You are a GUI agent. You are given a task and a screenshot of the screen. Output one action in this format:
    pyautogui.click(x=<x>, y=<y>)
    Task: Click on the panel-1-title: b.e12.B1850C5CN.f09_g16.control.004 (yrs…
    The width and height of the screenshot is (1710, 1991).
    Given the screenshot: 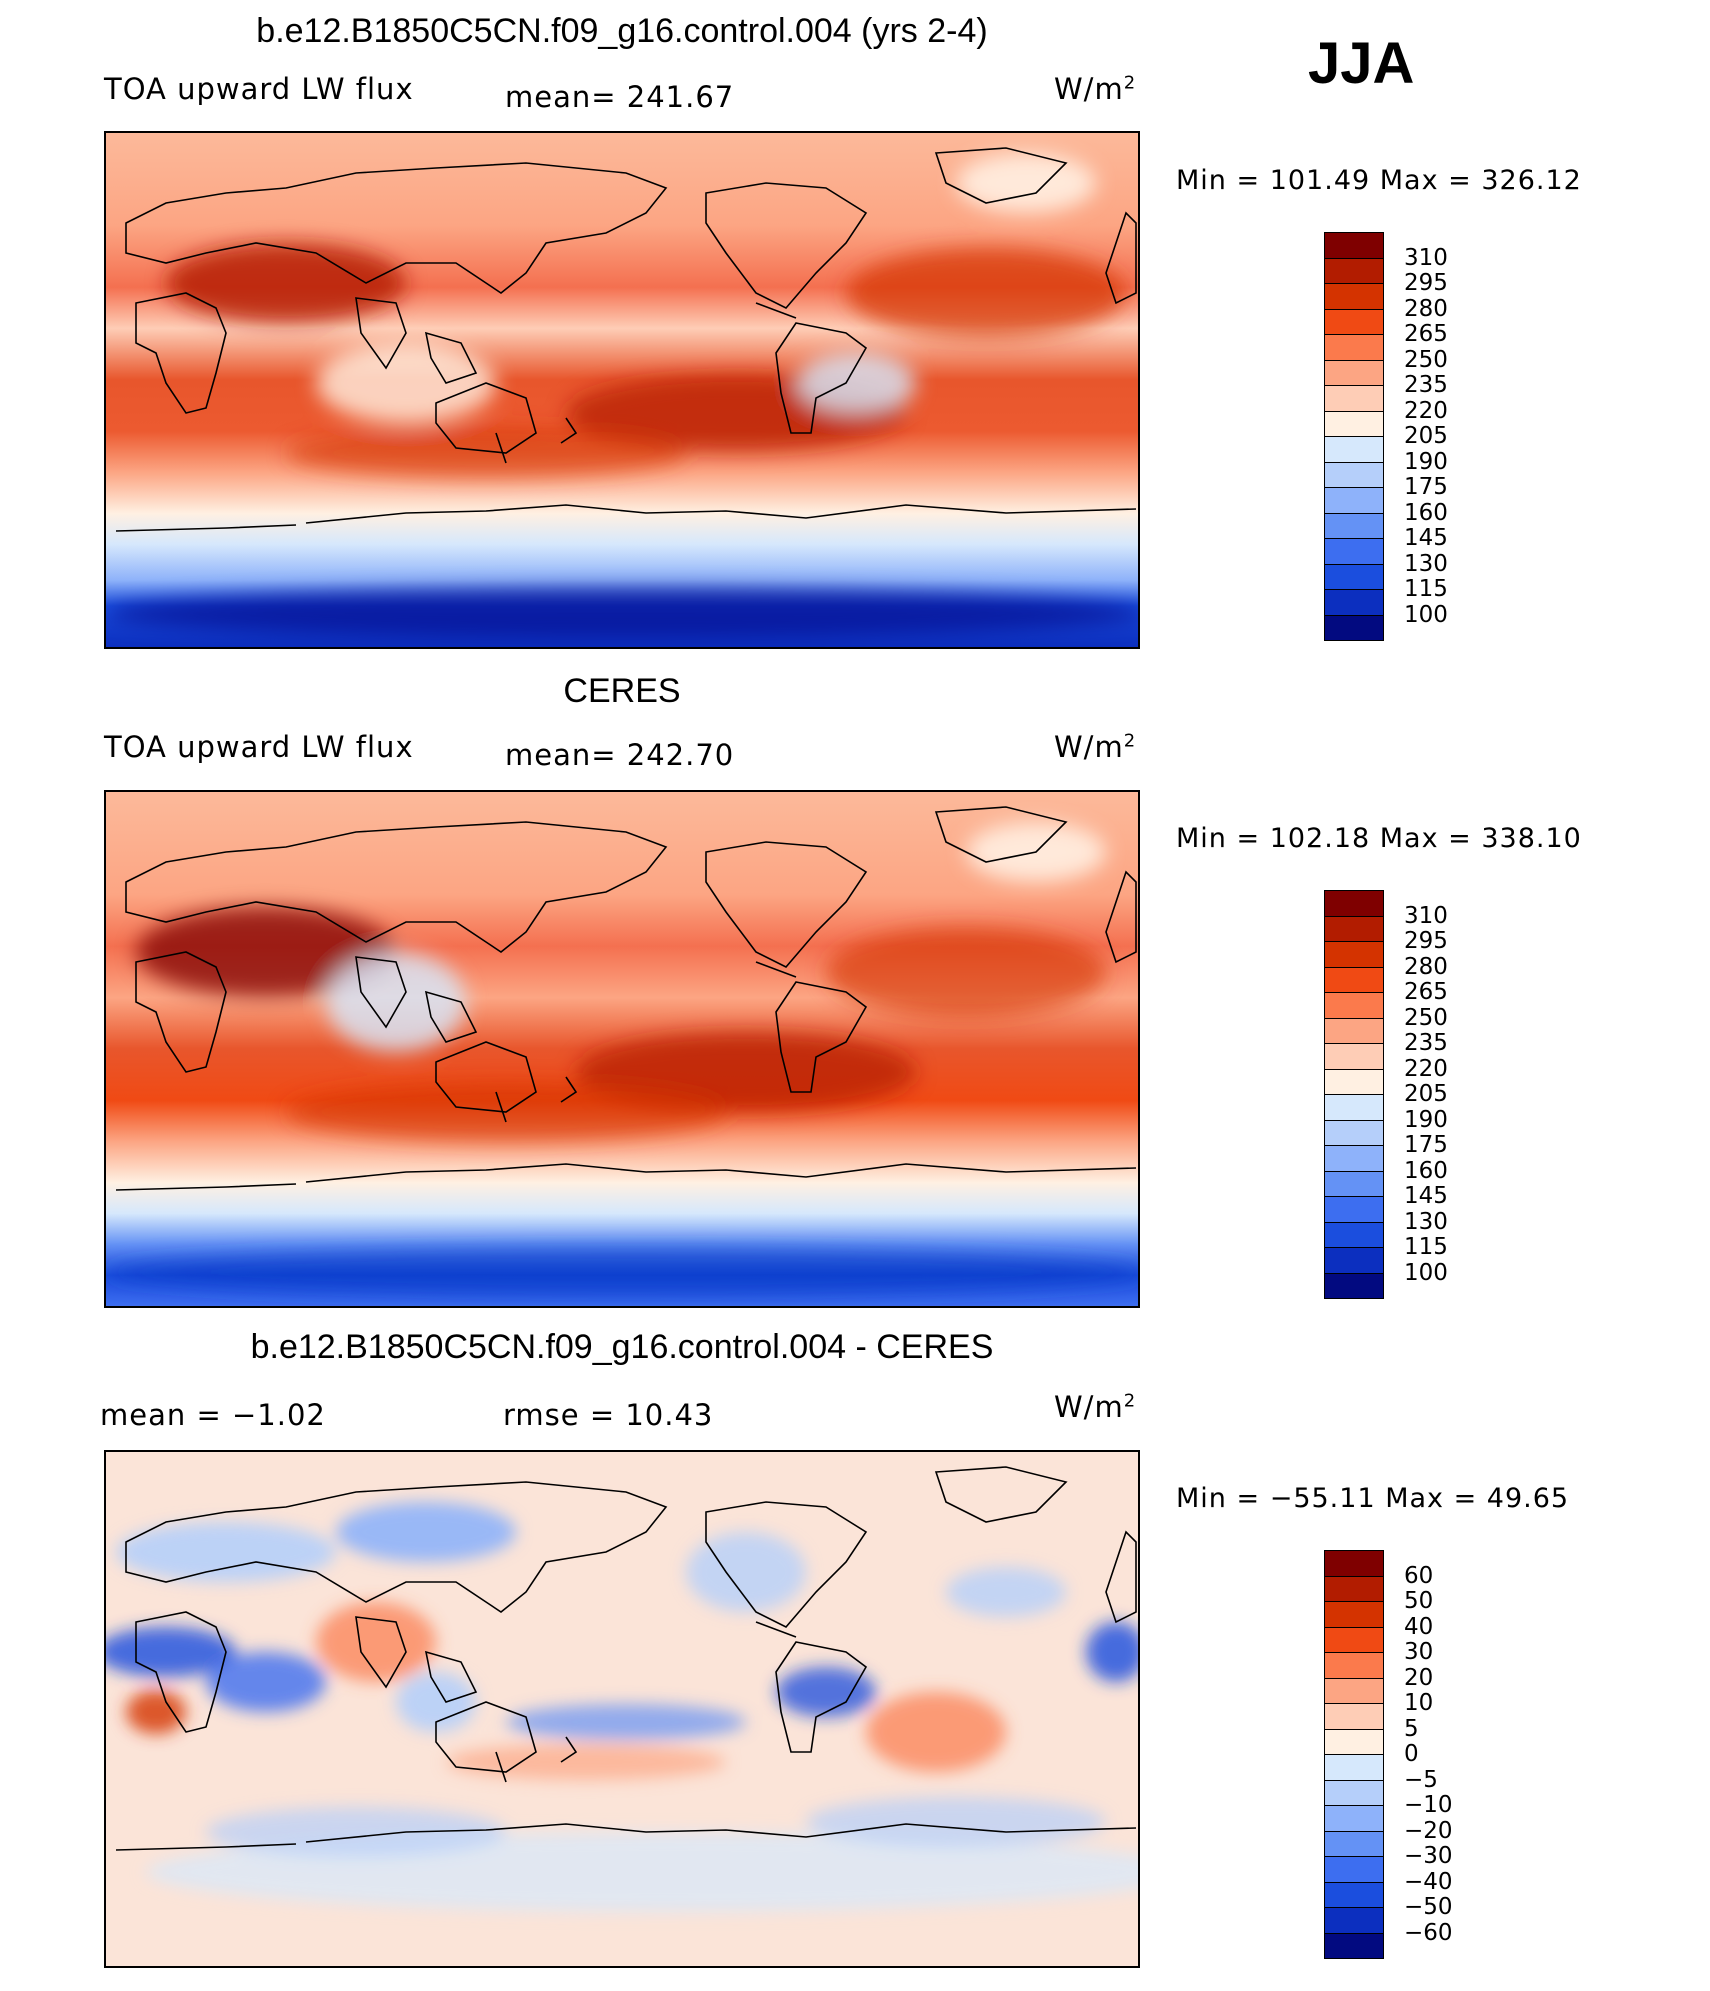 What is the action you would take?
    pyautogui.click(x=622, y=31)
    